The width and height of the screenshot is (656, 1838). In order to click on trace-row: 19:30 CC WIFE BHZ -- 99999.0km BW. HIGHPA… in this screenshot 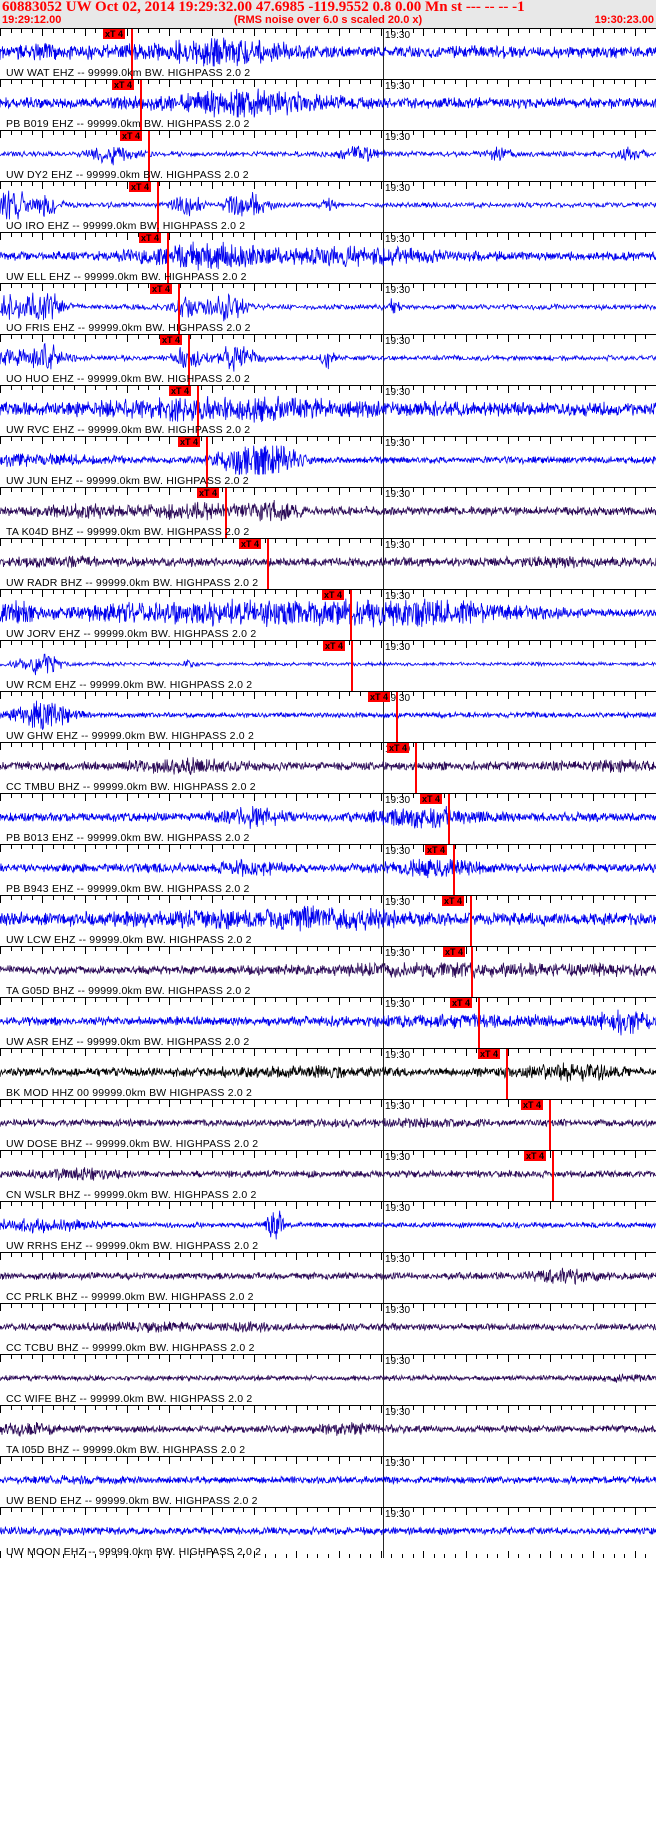, I will do `click(328, 1379)`.